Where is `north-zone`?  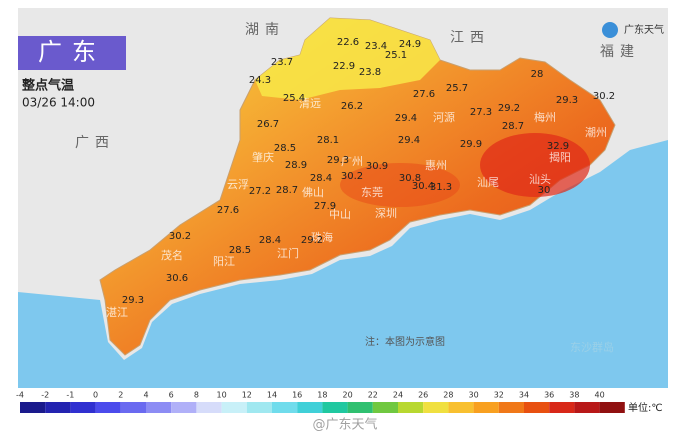 north-zone is located at coordinates (347, 59).